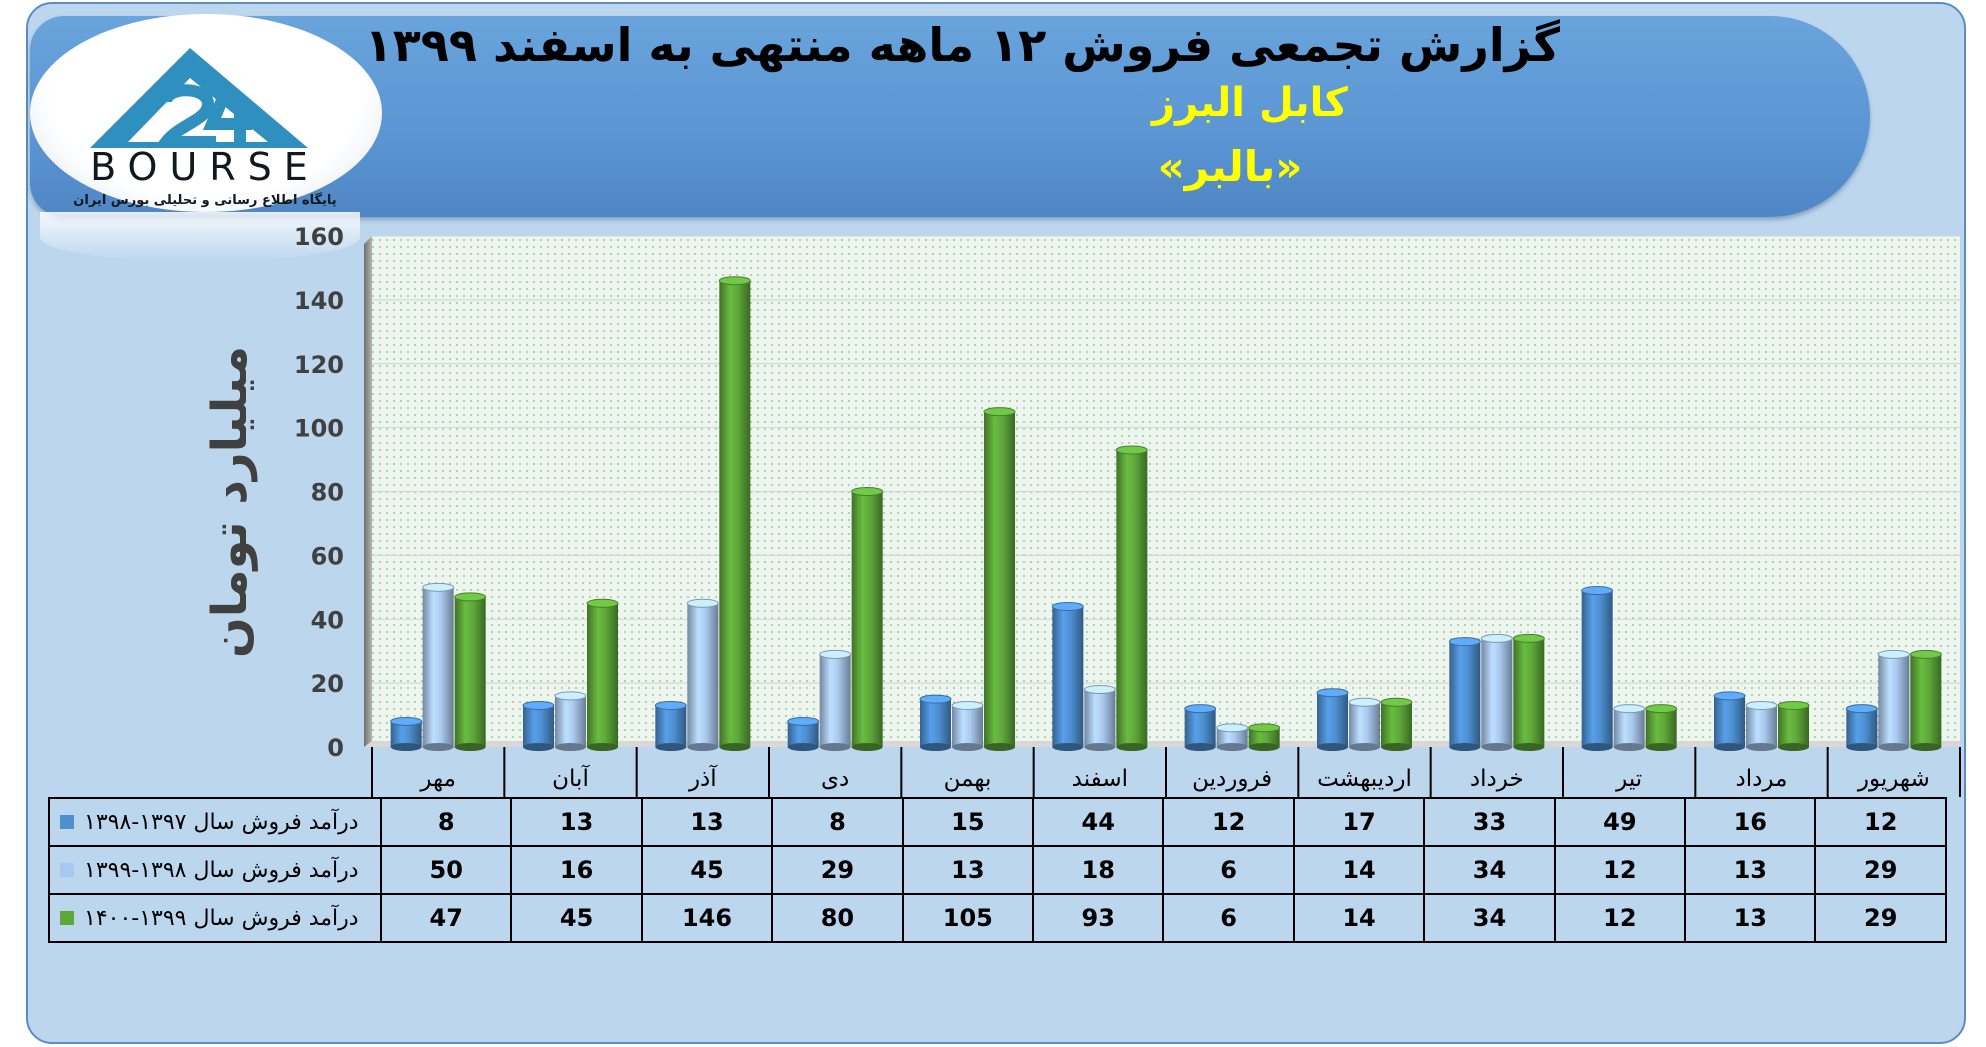 This screenshot has width=1986, height=1047. What do you see at coordinates (1098, 822) in the screenshot?
I see `data-label: 44` at bounding box center [1098, 822].